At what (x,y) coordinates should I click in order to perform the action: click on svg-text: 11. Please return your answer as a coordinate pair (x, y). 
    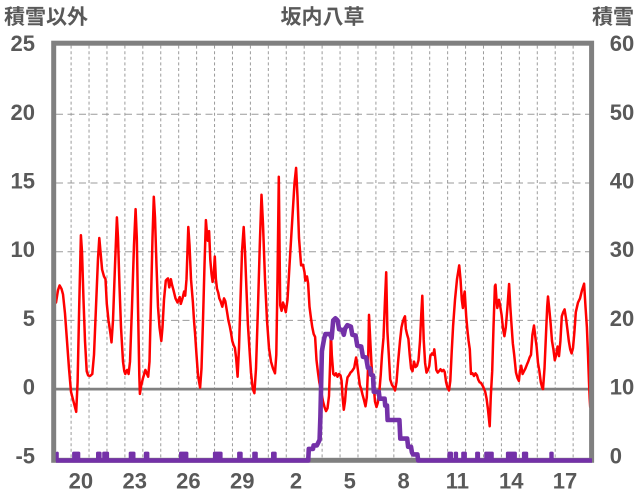
    Looking at the image, I should click on (457, 481).